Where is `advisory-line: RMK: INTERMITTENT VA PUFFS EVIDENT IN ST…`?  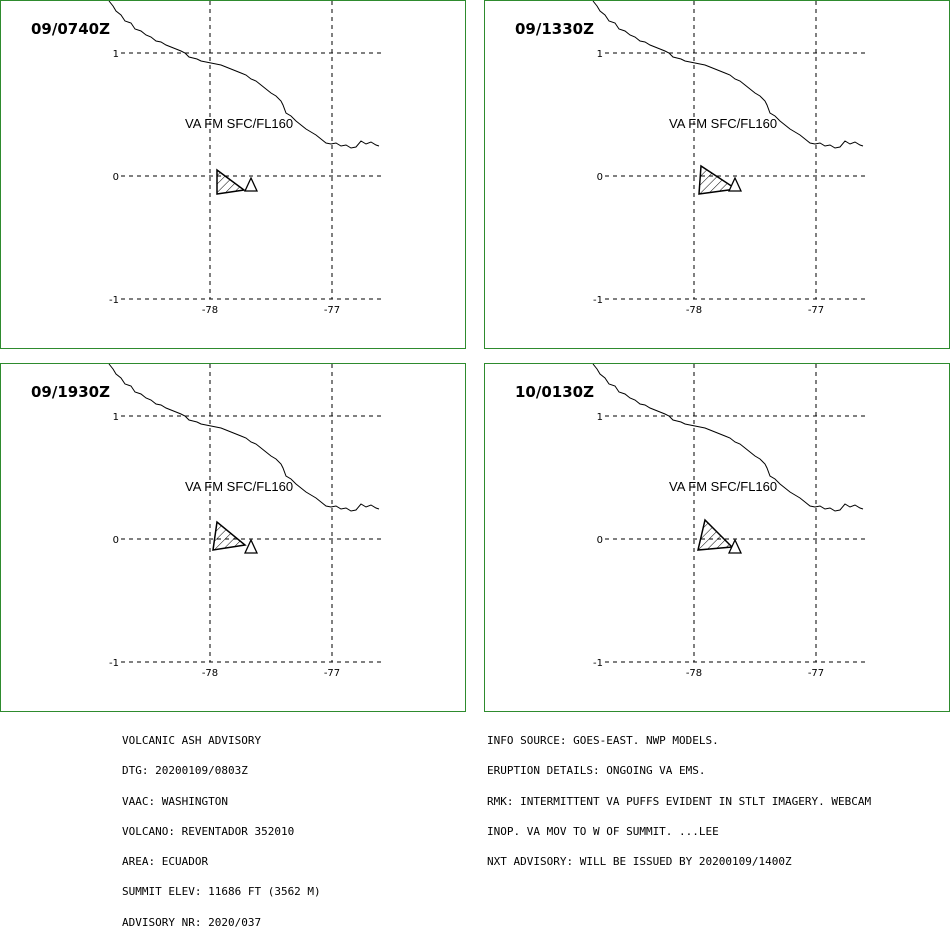
advisory-line: RMK: INTERMITTENT VA PUFFS EVIDENT IN ST… is located at coordinates (679, 801).